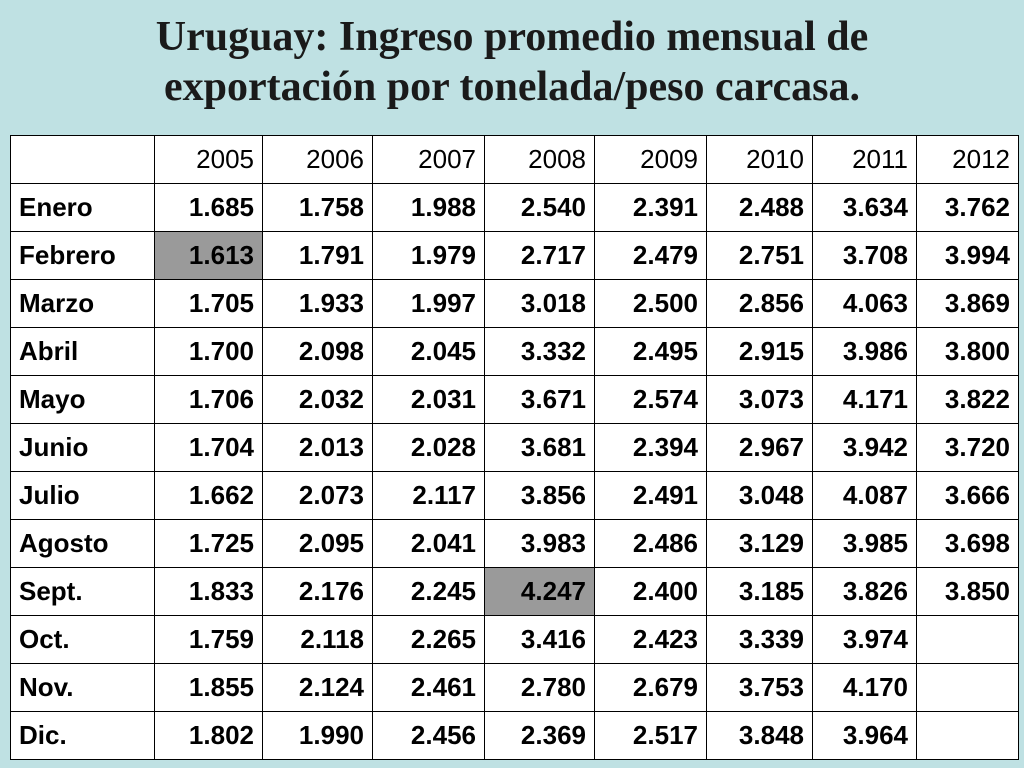 This screenshot has height=768, width=1024. I want to click on table-cell: 2.495, so click(650, 351).